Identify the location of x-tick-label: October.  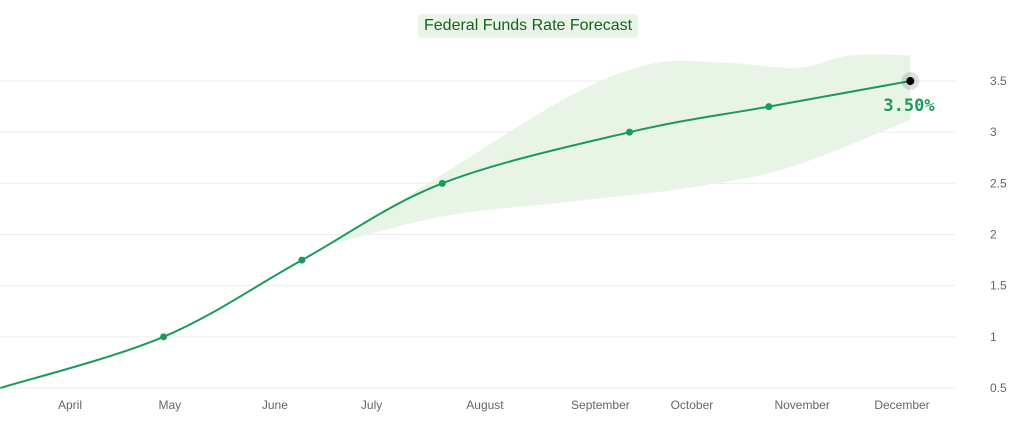
(692, 405).